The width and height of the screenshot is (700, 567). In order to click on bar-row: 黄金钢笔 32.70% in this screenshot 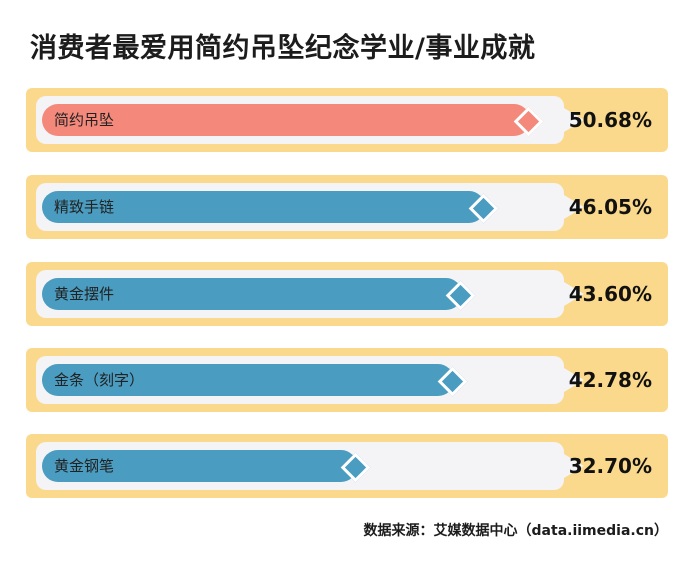, I will do `click(347, 466)`.